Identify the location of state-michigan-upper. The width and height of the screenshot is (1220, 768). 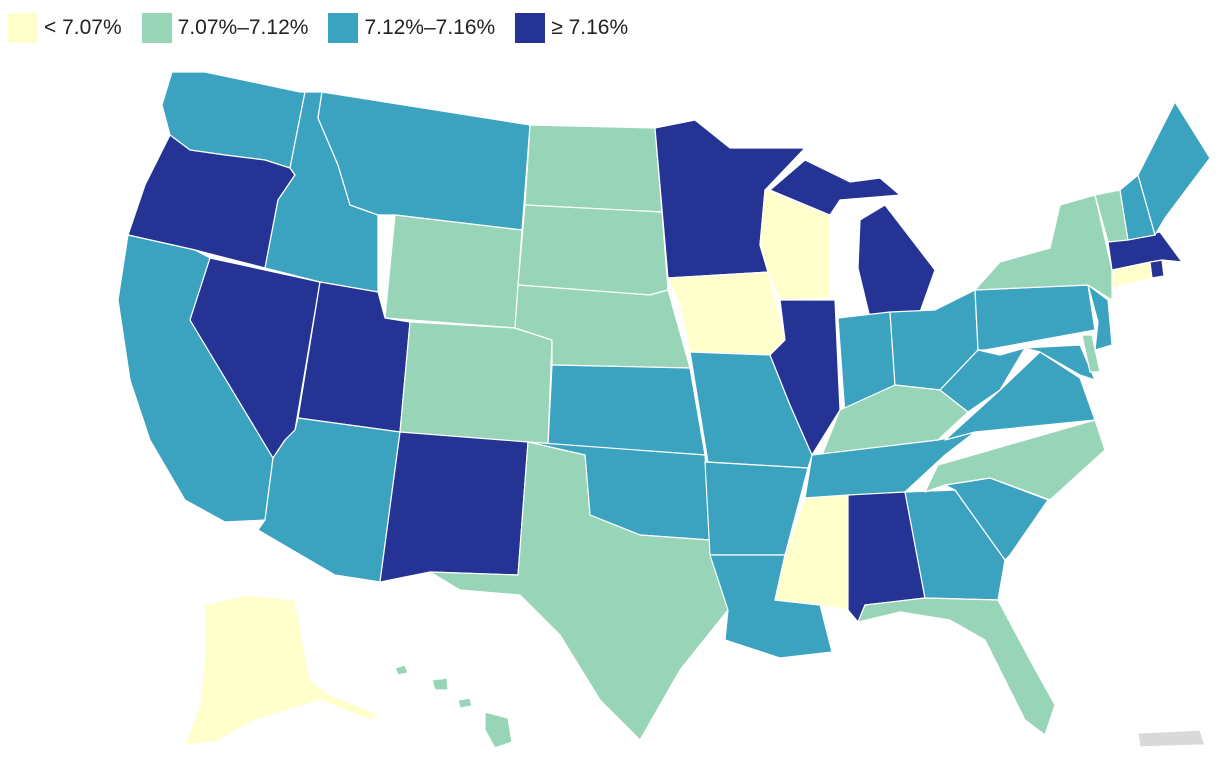
(835, 187).